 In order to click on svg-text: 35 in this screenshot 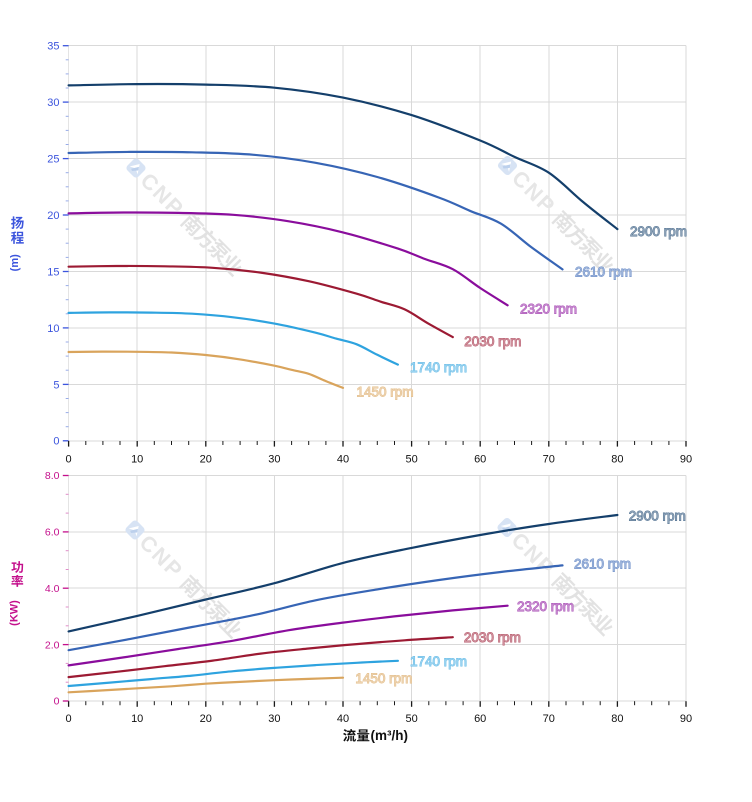, I will do `click(53, 47)`.